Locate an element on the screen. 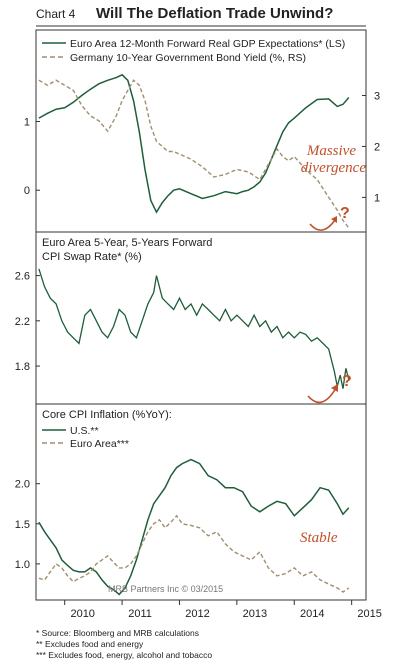  panel-3-left-axis: 1.0 1.5 2.0 is located at coordinates (27, 525).